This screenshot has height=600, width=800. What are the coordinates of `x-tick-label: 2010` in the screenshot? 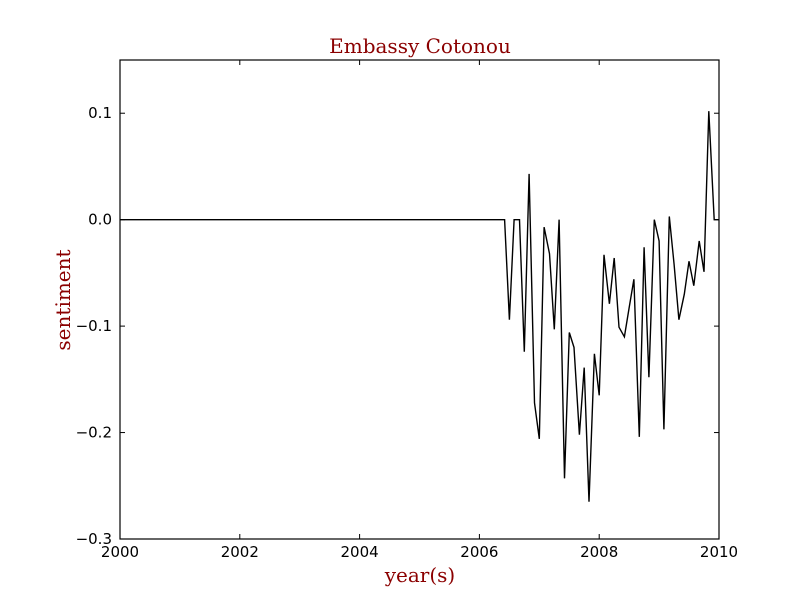 It's located at (719, 552).